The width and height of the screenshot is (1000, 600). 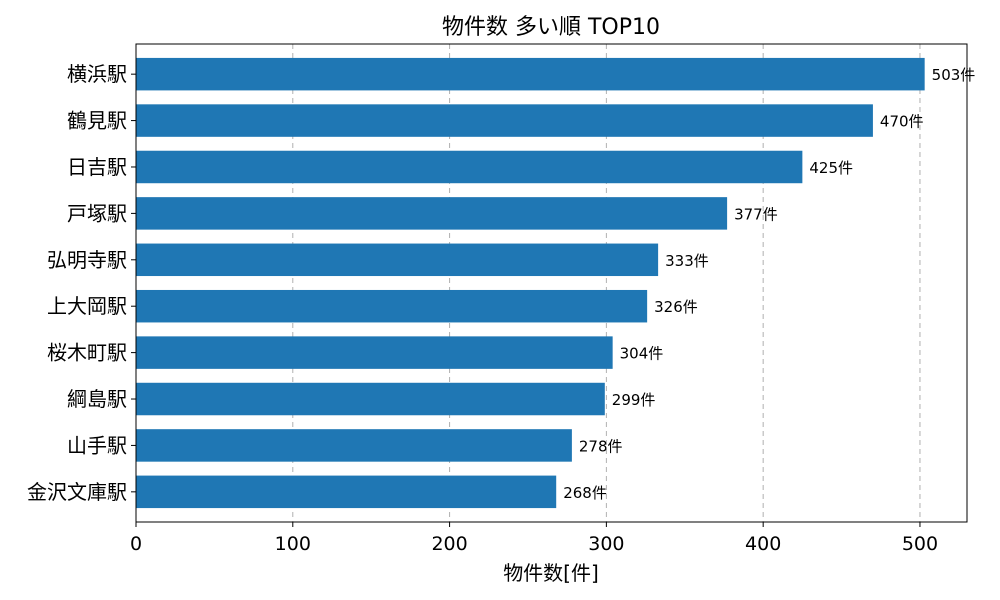 What do you see at coordinates (920, 544) in the screenshot?
I see `x-tick-label: 500` at bounding box center [920, 544].